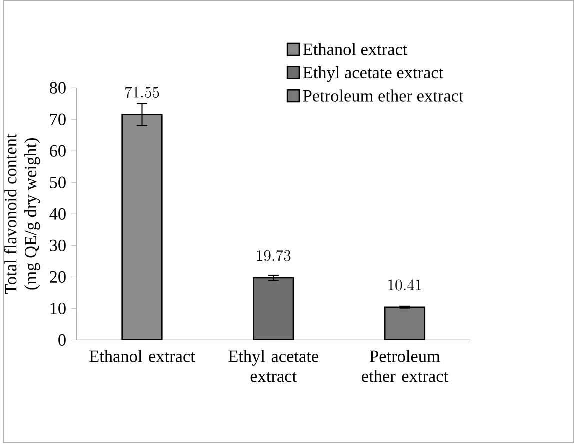  Describe the element at coordinates (383, 96) in the screenshot. I see `legend-label: Petroleum ether extract` at that location.